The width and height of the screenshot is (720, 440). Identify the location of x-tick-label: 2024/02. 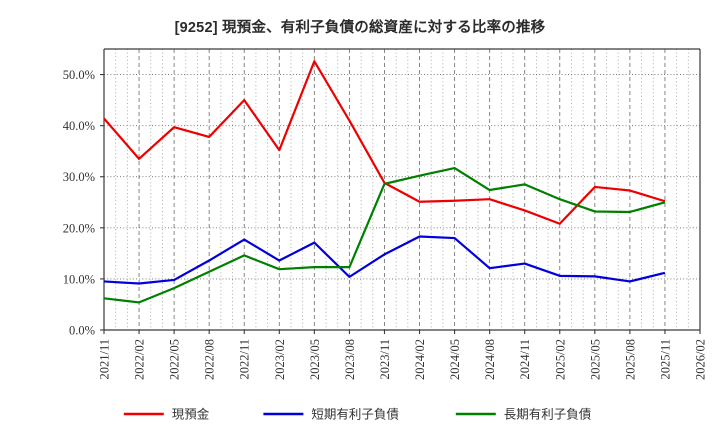
(420, 359).